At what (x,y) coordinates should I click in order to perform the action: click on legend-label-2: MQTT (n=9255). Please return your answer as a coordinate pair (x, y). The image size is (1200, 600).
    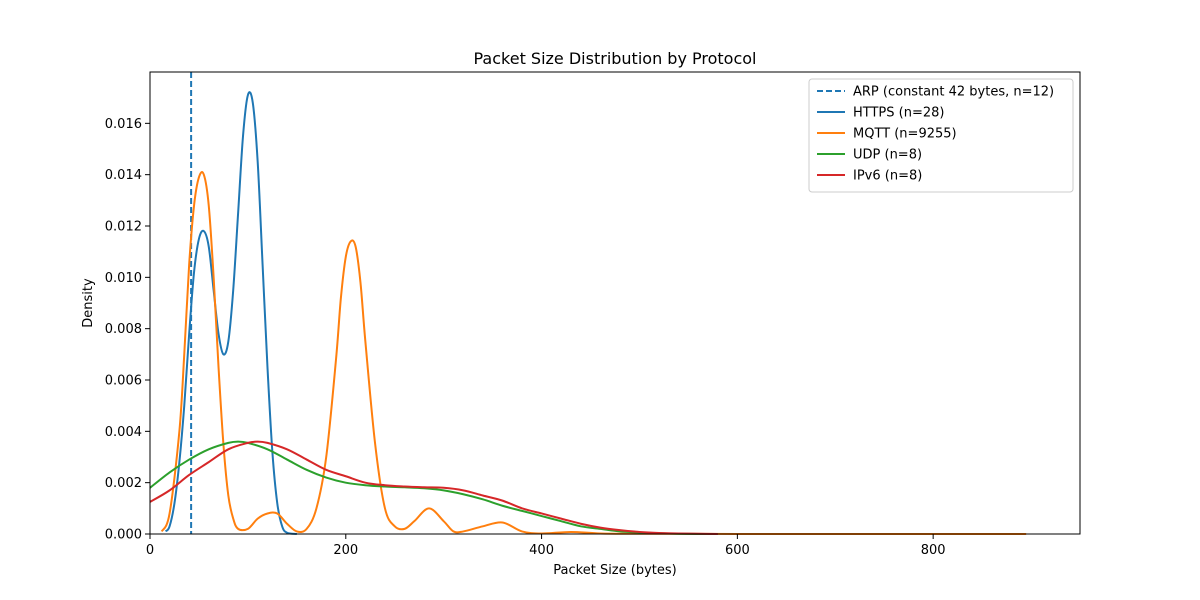
    Looking at the image, I should click on (905, 134).